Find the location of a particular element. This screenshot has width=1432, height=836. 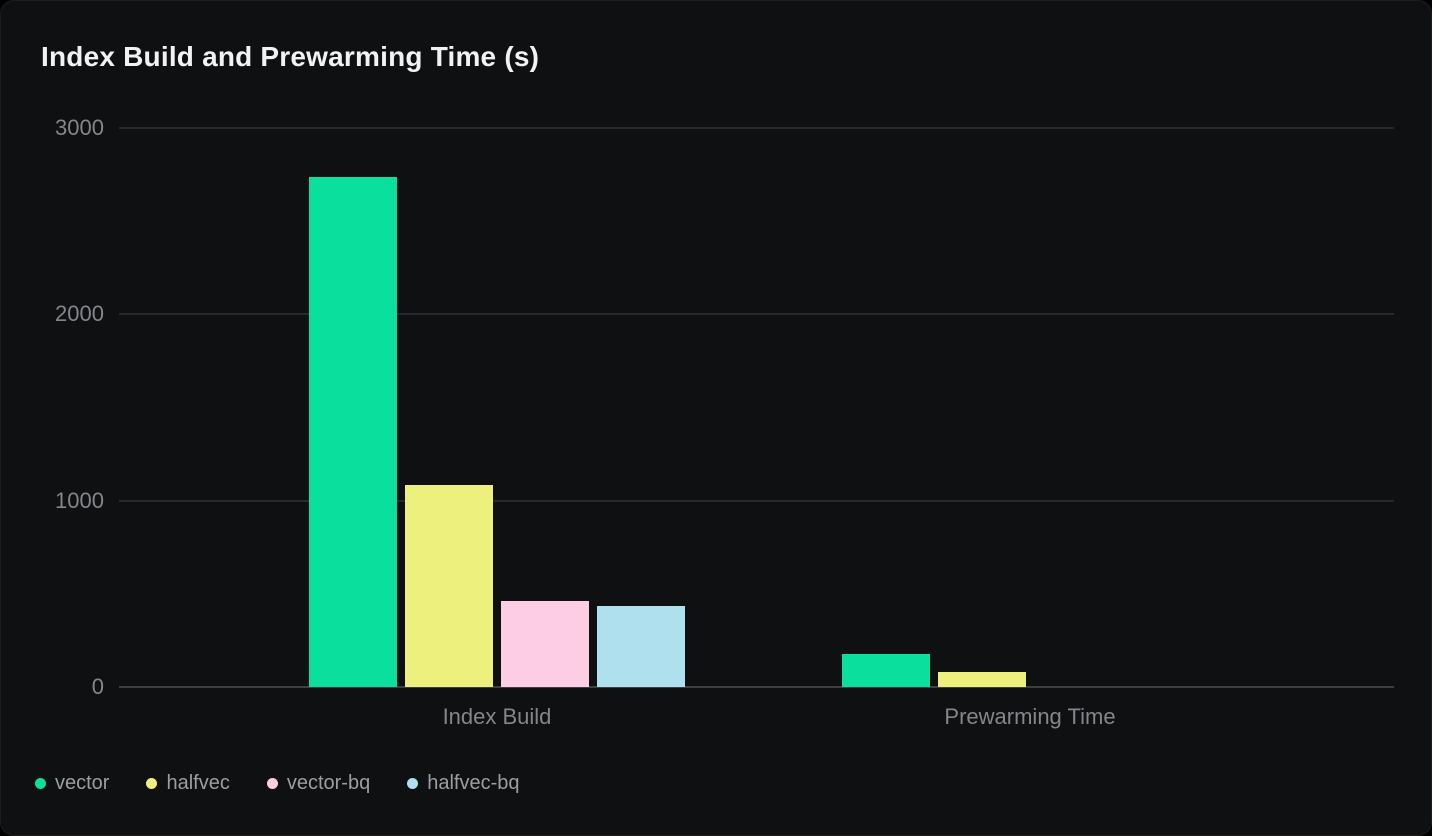

bar-halfvec-index-build is located at coordinates (449, 586).